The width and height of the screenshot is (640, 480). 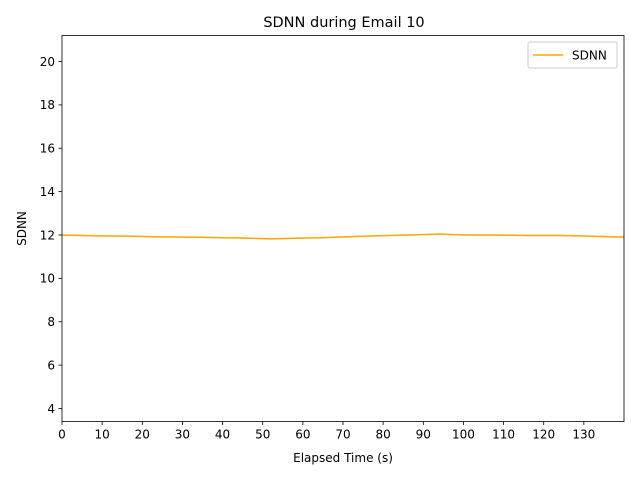 I want to click on x-tick-label: 110, so click(x=503, y=435).